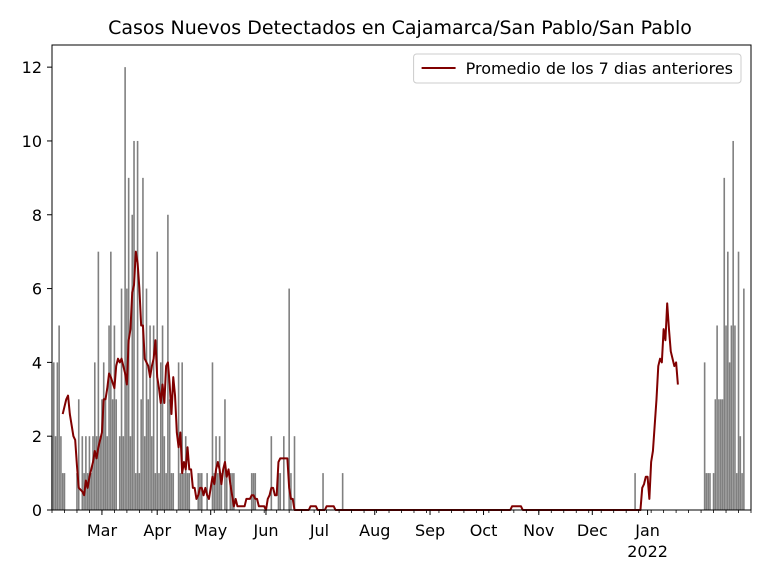 This screenshot has width=768, height=580. Describe the element at coordinates (157, 530) in the screenshot. I see `x-tick-label: Apr` at that location.